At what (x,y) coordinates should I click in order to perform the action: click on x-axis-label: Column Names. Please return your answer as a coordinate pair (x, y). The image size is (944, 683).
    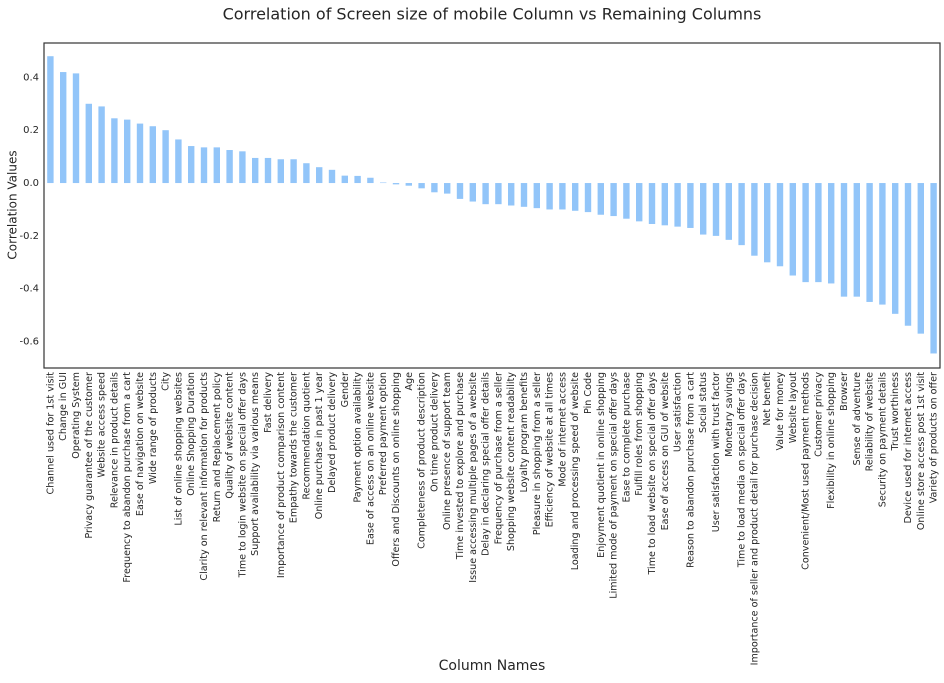
    Looking at the image, I should click on (492, 666).